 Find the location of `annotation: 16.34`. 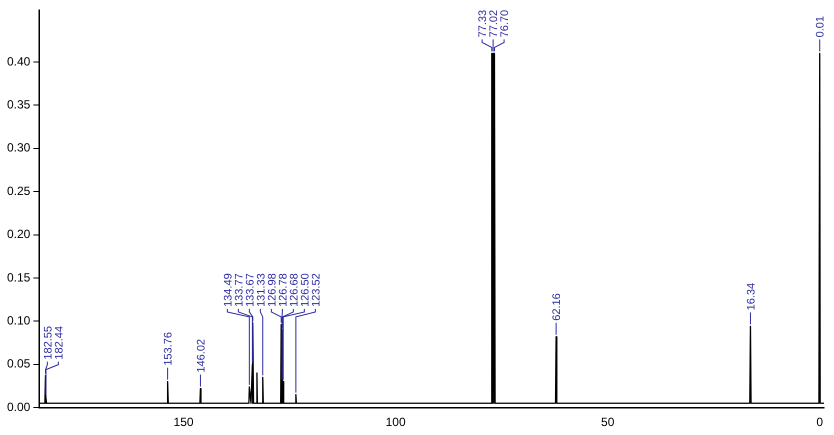

annotation: 16.34 is located at coordinates (751, 296).